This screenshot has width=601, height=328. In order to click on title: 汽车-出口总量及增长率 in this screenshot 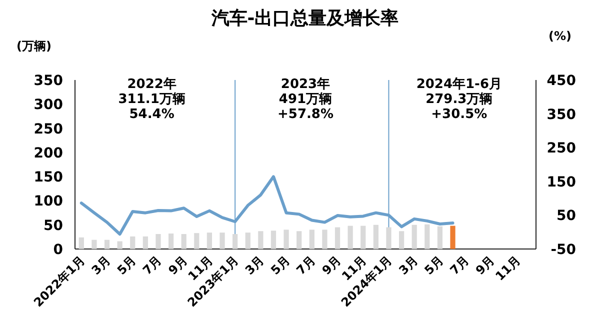, I will do `click(305, 18)`.